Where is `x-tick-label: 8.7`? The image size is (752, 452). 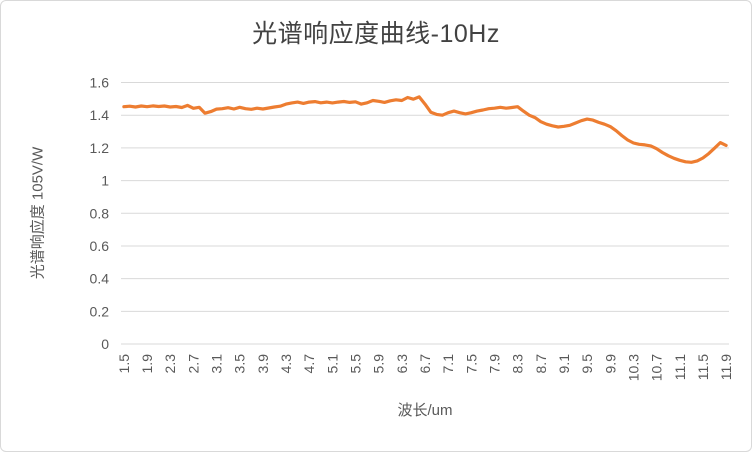
x-tick-label: 8.7 is located at coordinates (541, 364).